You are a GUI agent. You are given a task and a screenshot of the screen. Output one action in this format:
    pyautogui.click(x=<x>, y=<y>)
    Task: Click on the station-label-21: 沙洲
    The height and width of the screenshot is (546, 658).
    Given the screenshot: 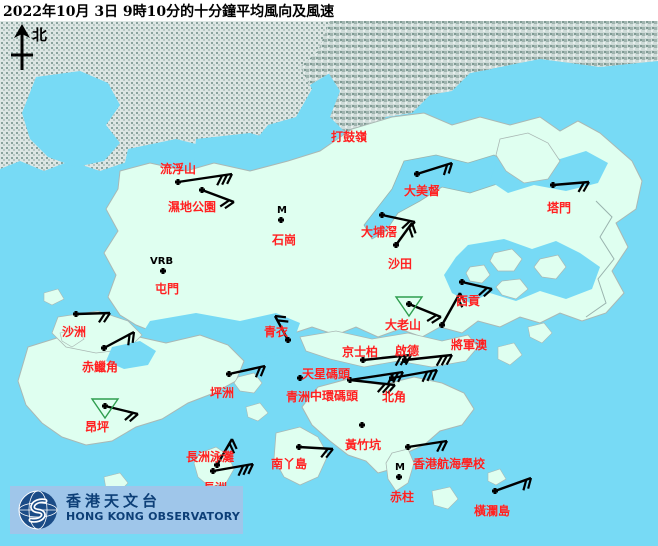 What is the action you would take?
    pyautogui.click(x=74, y=332)
    